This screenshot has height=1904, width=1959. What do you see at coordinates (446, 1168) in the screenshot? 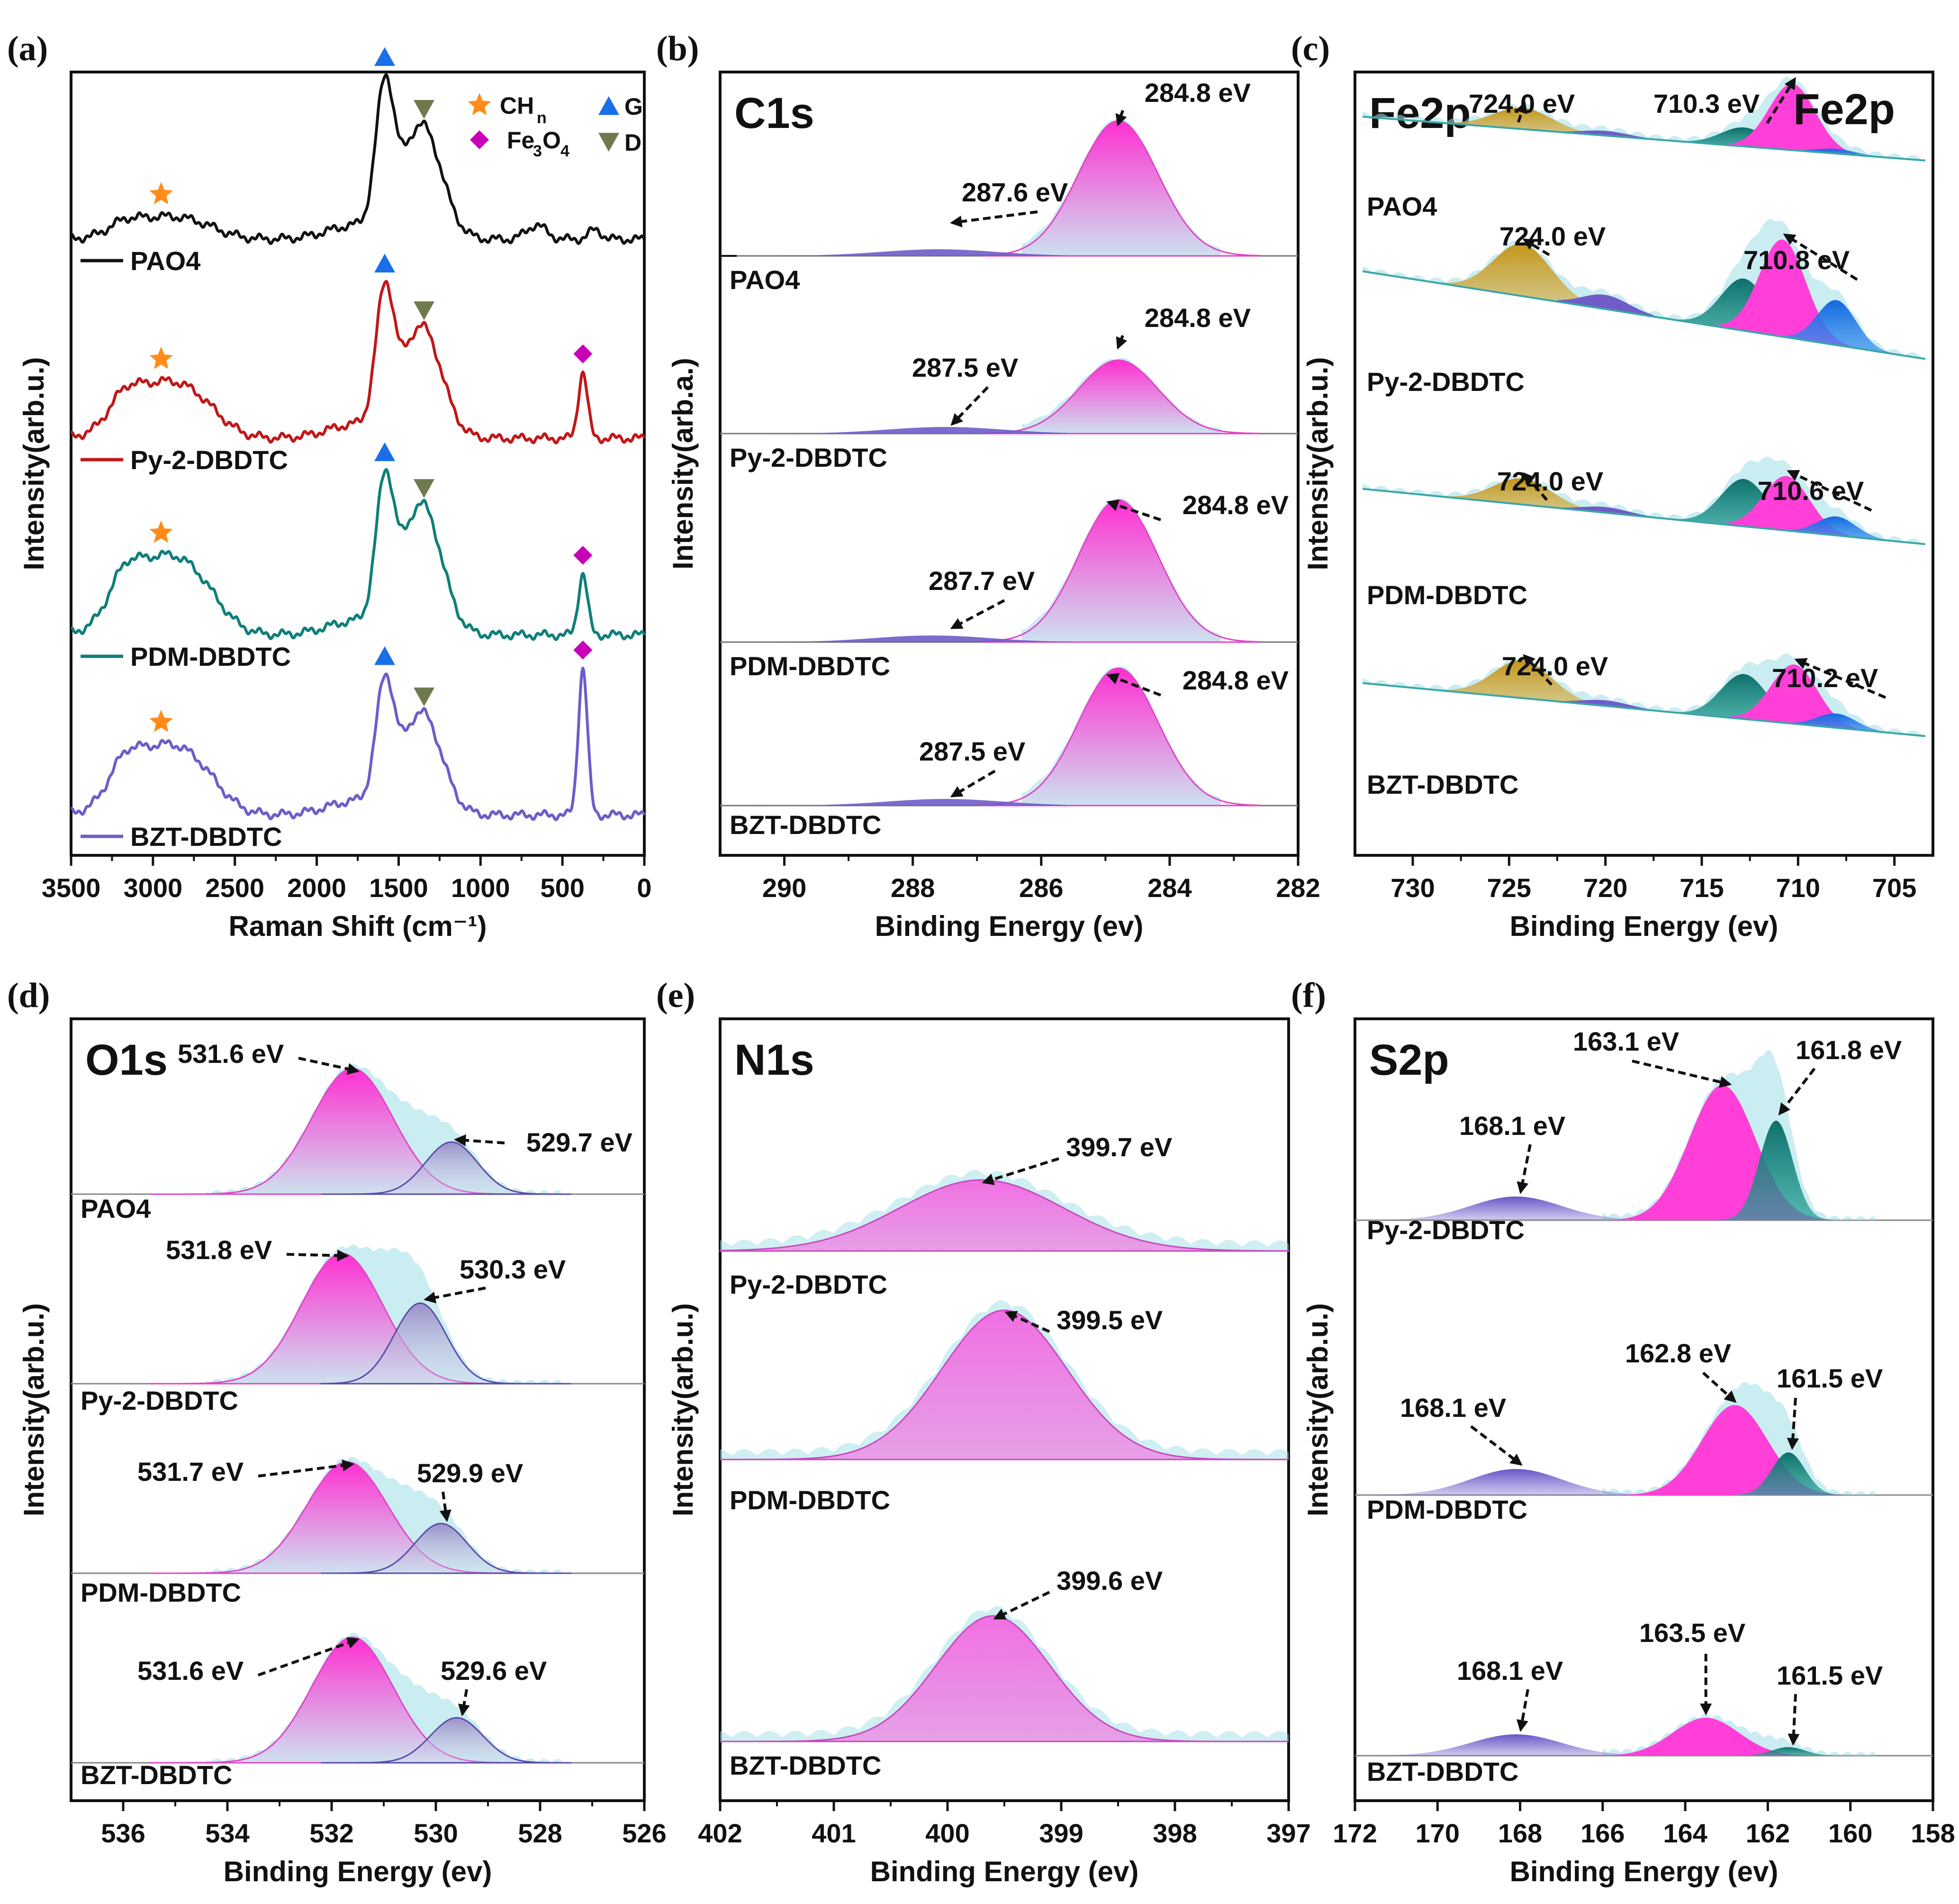
I see `o1s-minor-peak-fill` at bounding box center [446, 1168].